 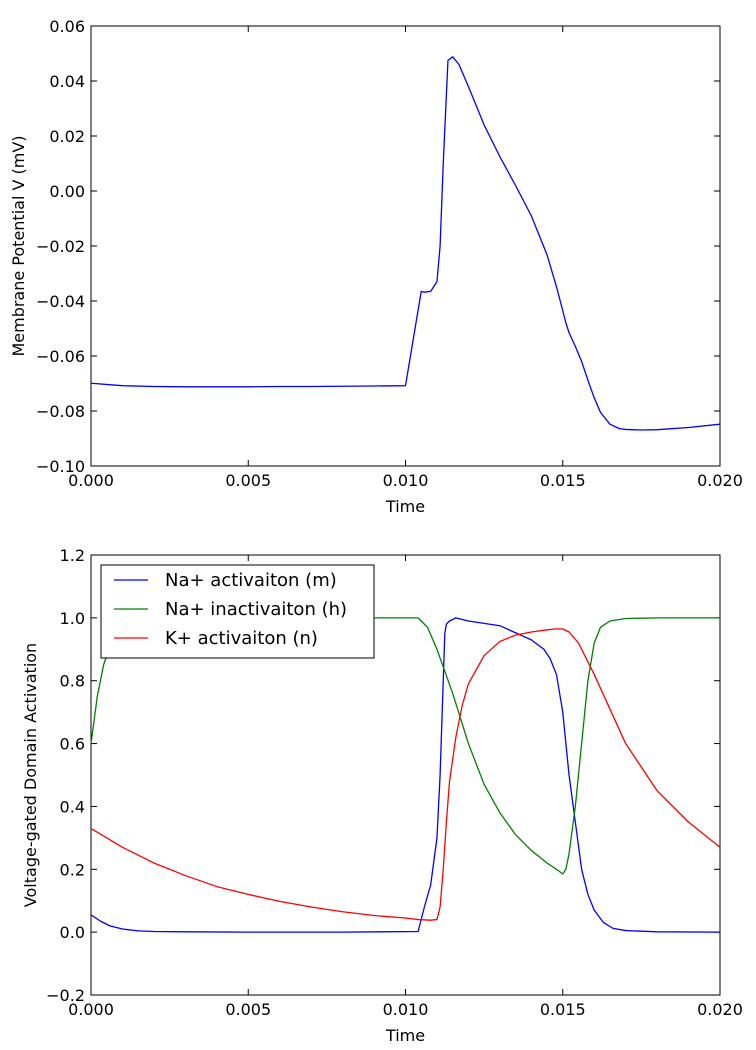 What do you see at coordinates (72, 932) in the screenshot?
I see `y-tick-label: 0.0` at bounding box center [72, 932].